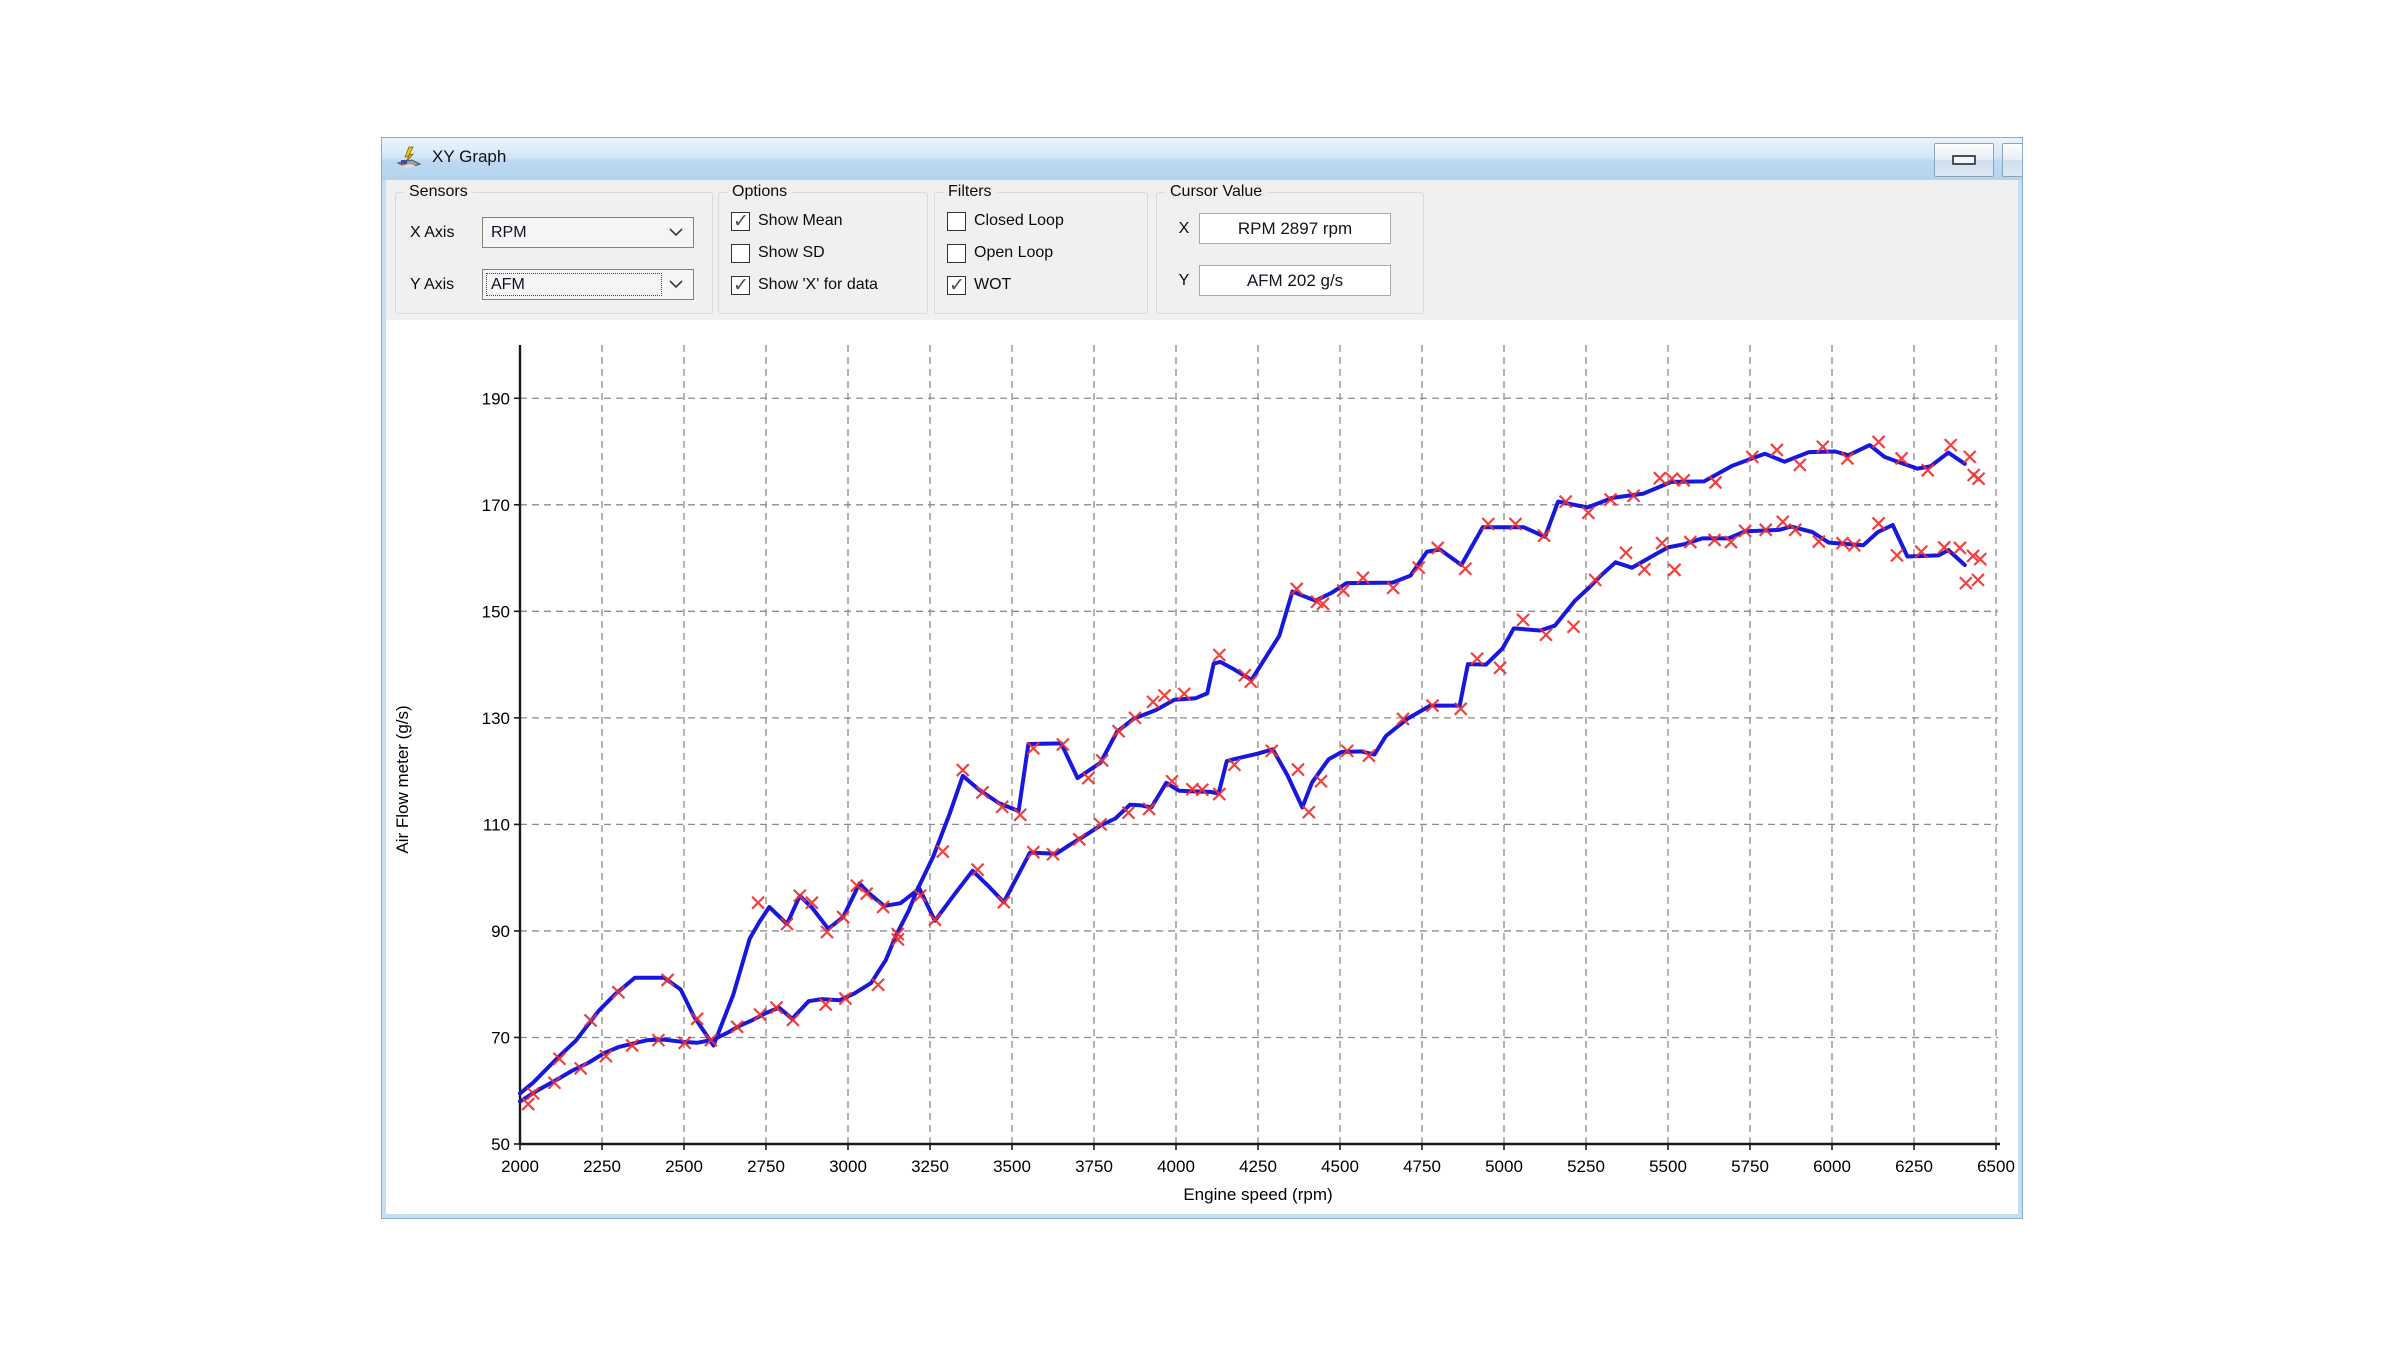 The image size is (2400, 1350). Describe the element at coordinates (432, 284) in the screenshot. I see `y-axis-label: Y Axis` at that location.